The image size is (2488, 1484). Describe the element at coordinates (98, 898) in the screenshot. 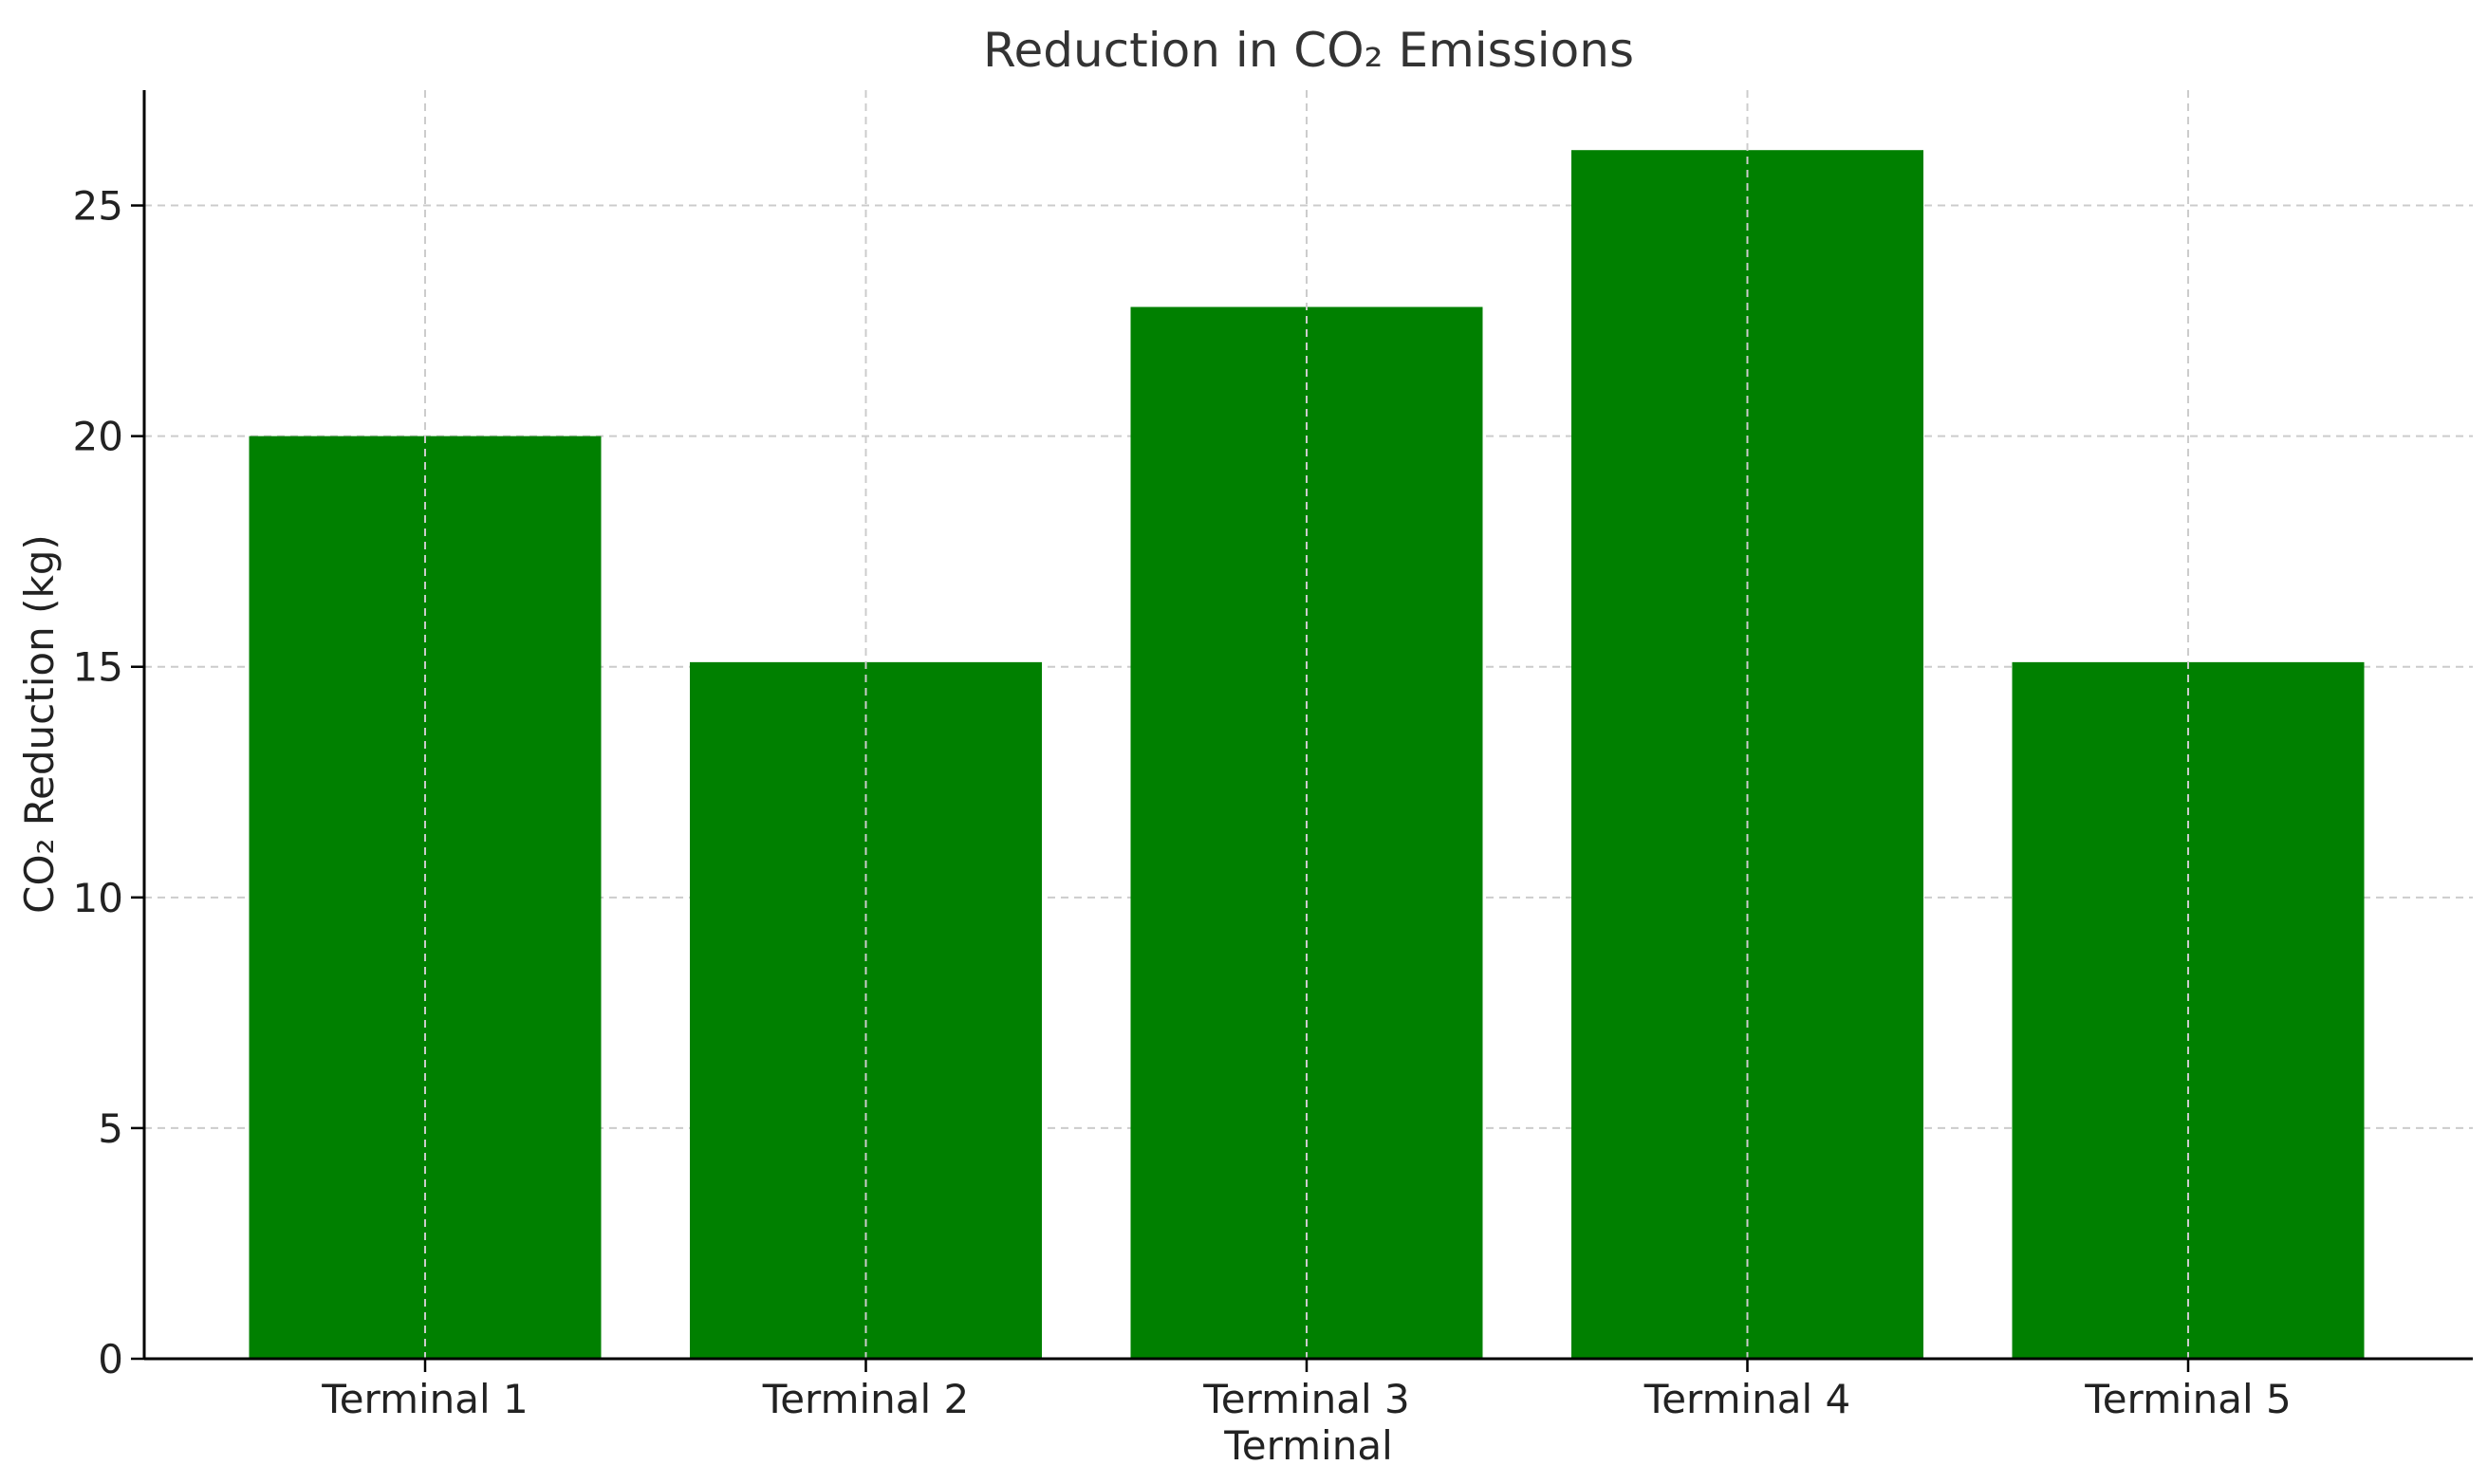

I see `y-tick-label: 10` at that location.